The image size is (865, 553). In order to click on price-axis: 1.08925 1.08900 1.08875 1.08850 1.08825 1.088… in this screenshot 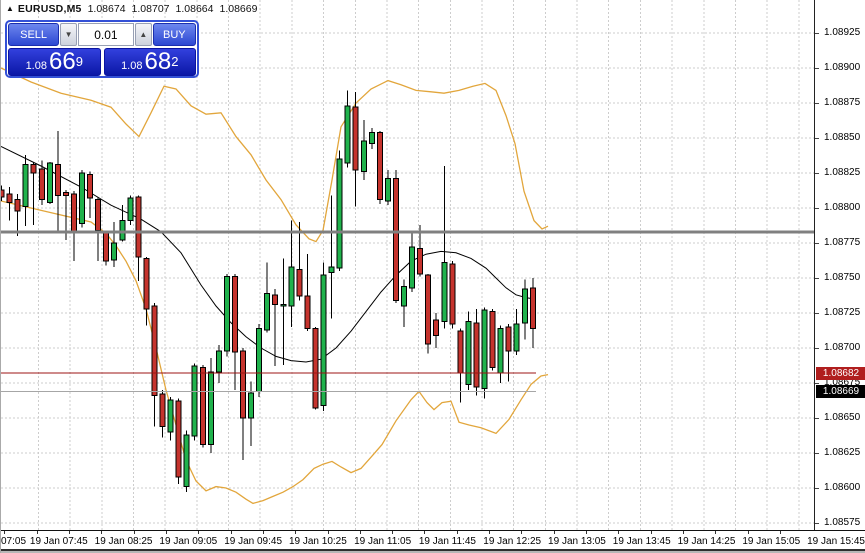, I will do `click(839, 265)`.